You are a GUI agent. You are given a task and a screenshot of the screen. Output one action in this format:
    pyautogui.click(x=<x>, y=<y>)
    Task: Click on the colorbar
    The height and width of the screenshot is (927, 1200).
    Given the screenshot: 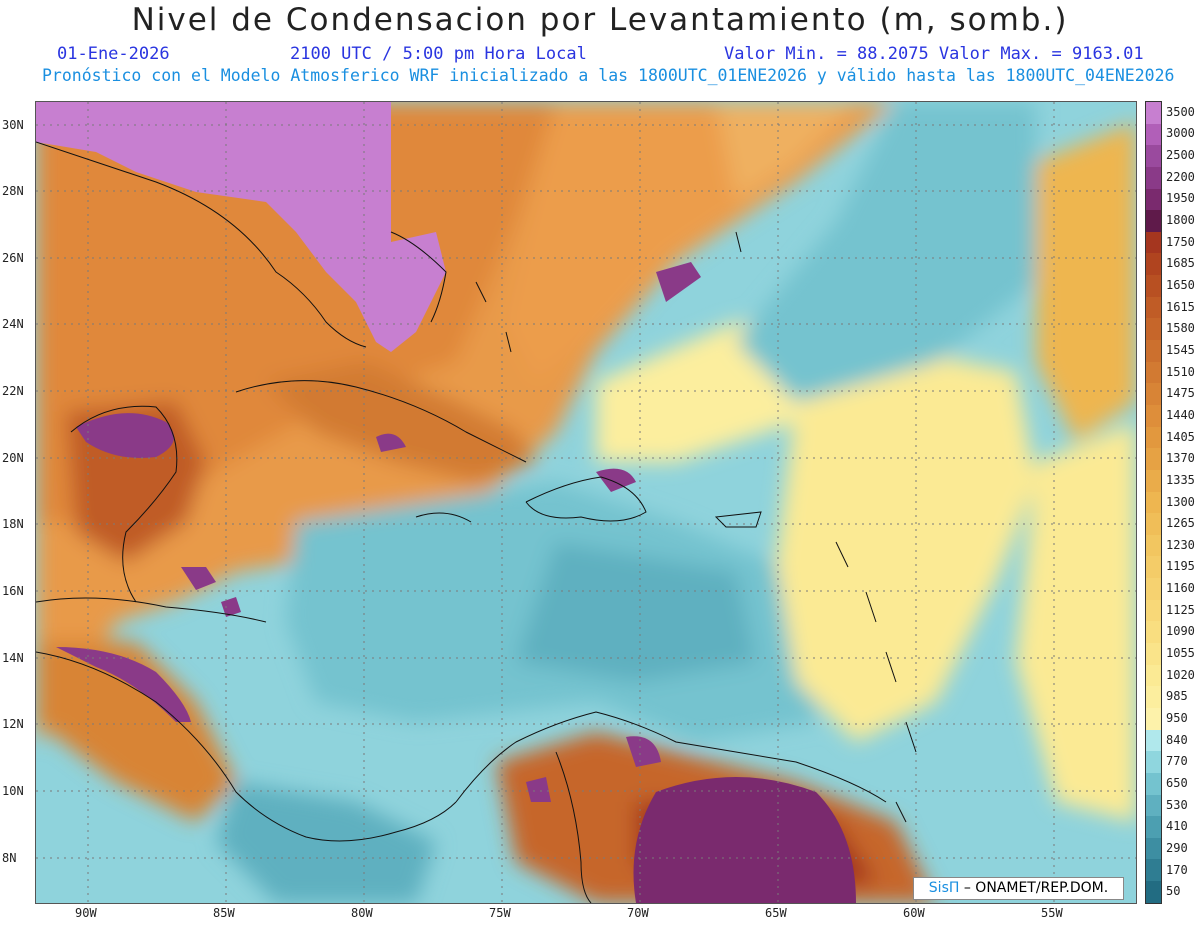 What is the action you would take?
    pyautogui.click(x=1153, y=502)
    